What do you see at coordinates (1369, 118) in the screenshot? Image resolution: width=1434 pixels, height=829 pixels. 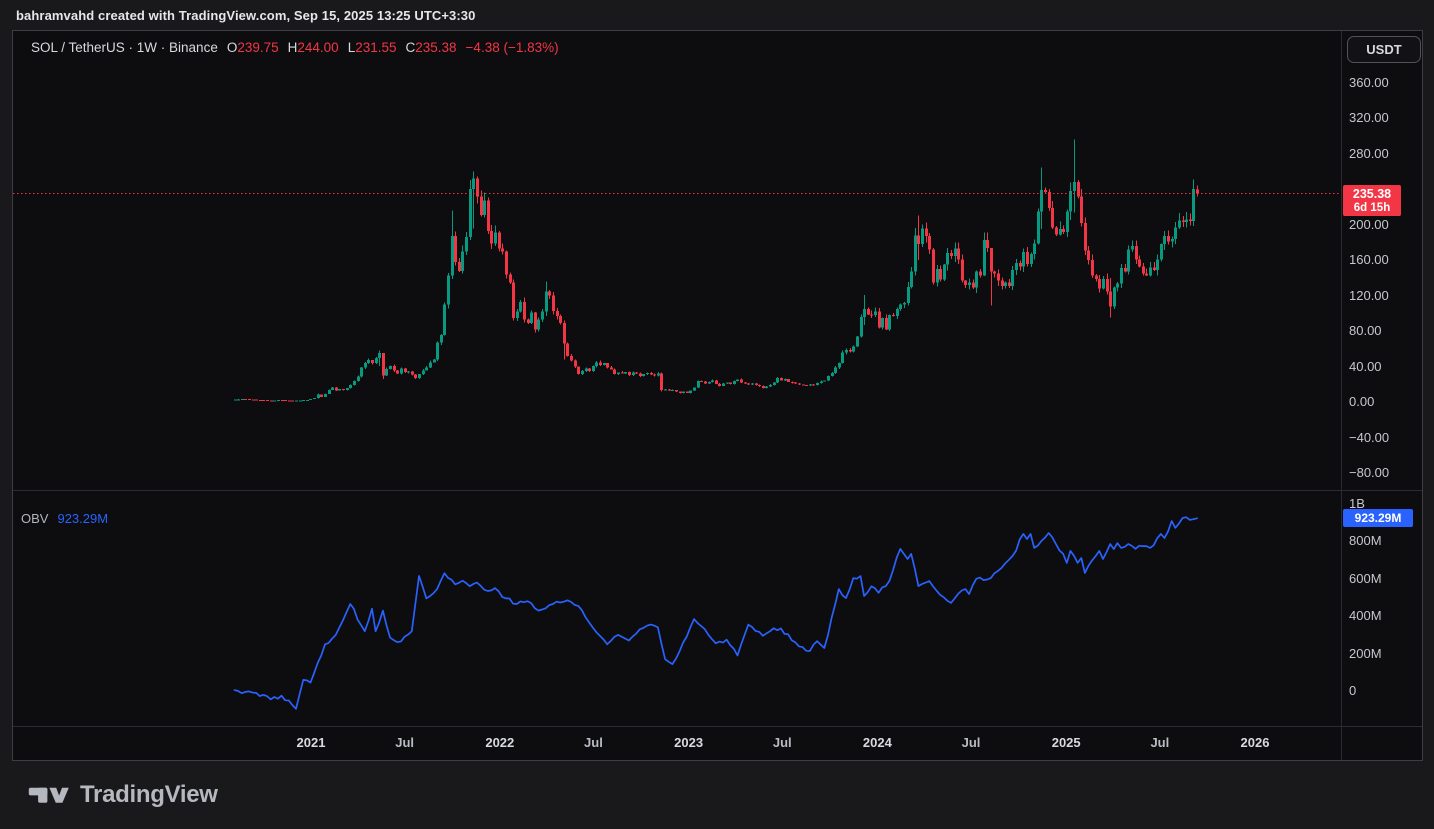 I see `price-tick-label: 320.00` at bounding box center [1369, 118].